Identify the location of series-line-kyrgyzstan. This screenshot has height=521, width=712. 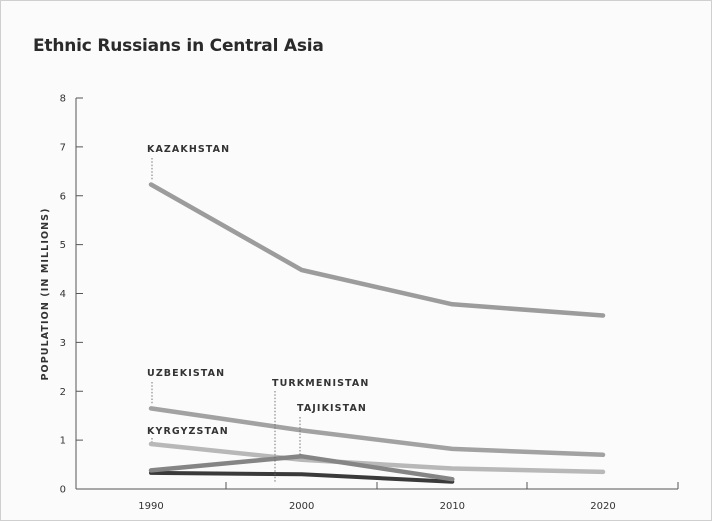
(377, 458).